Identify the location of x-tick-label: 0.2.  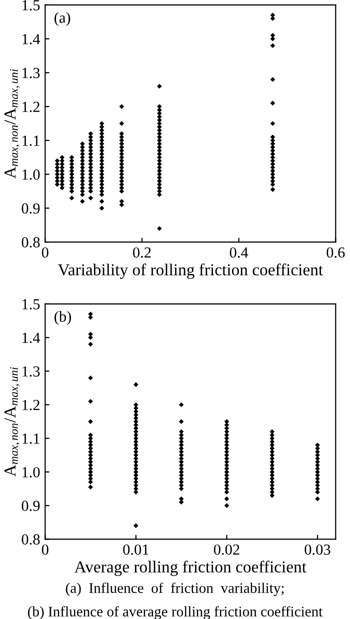
(142, 252).